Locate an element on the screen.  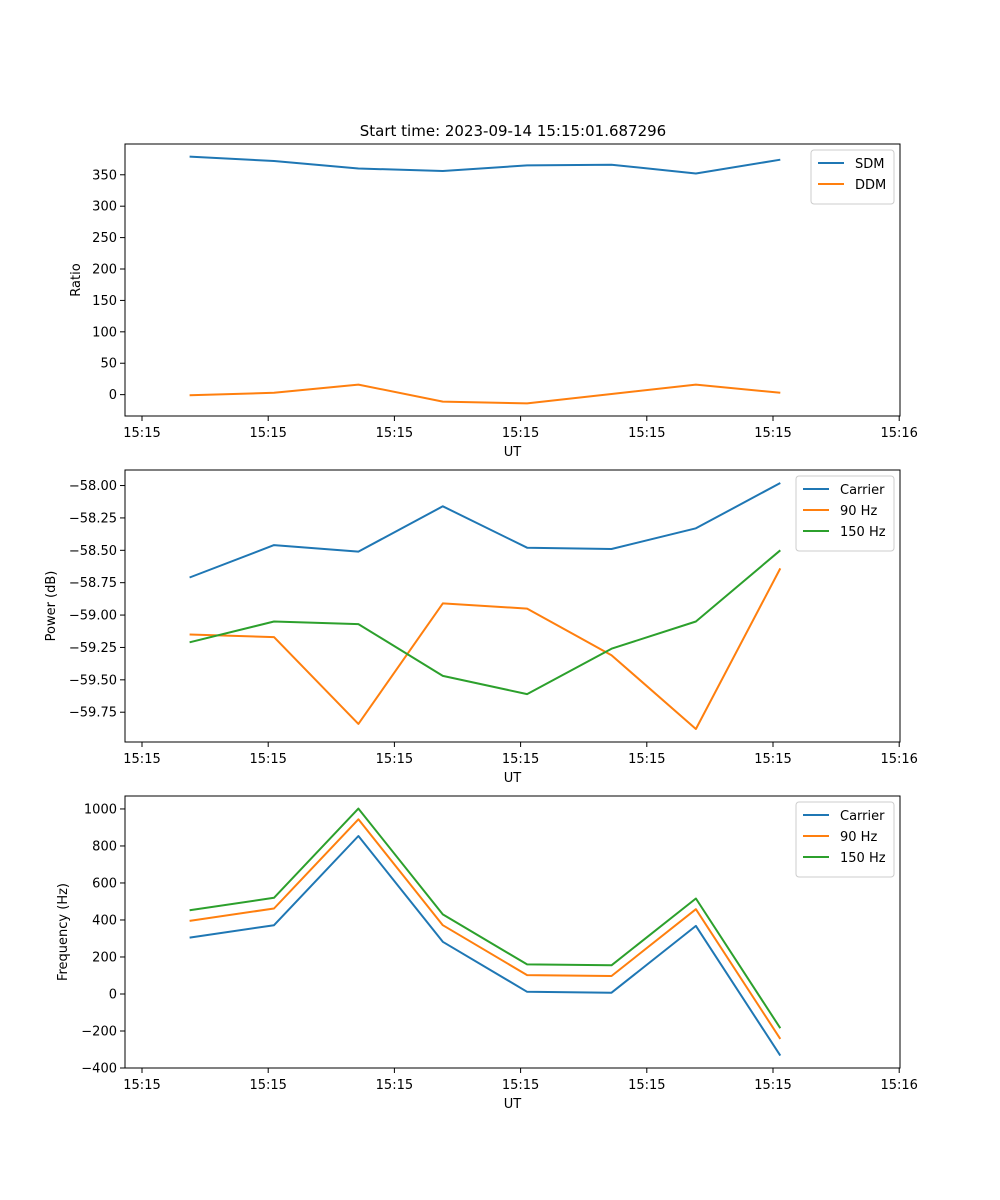
series-line-sdm is located at coordinates (485, 165).